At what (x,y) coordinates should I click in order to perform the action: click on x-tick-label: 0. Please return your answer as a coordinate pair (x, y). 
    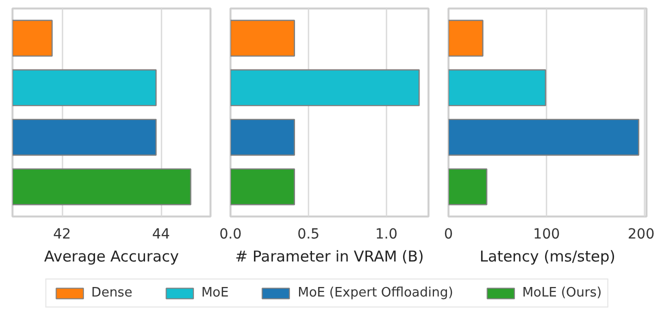
    Looking at the image, I should click on (448, 234).